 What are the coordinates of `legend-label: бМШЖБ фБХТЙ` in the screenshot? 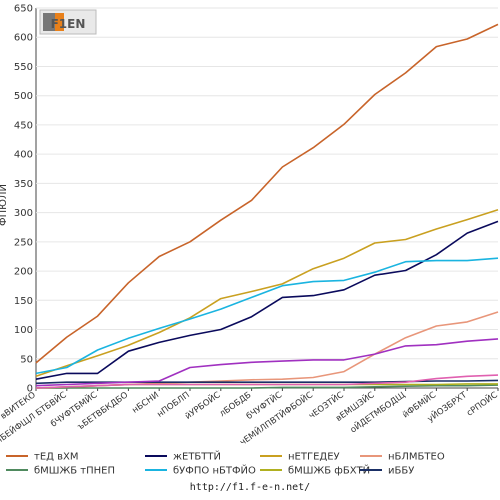 It's located at (329, 470).